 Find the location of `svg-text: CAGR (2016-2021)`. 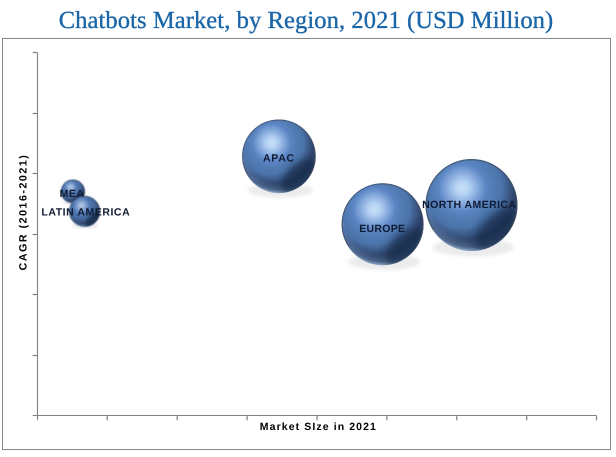

svg-text: CAGR (2016-2021) is located at coordinates (23, 212).